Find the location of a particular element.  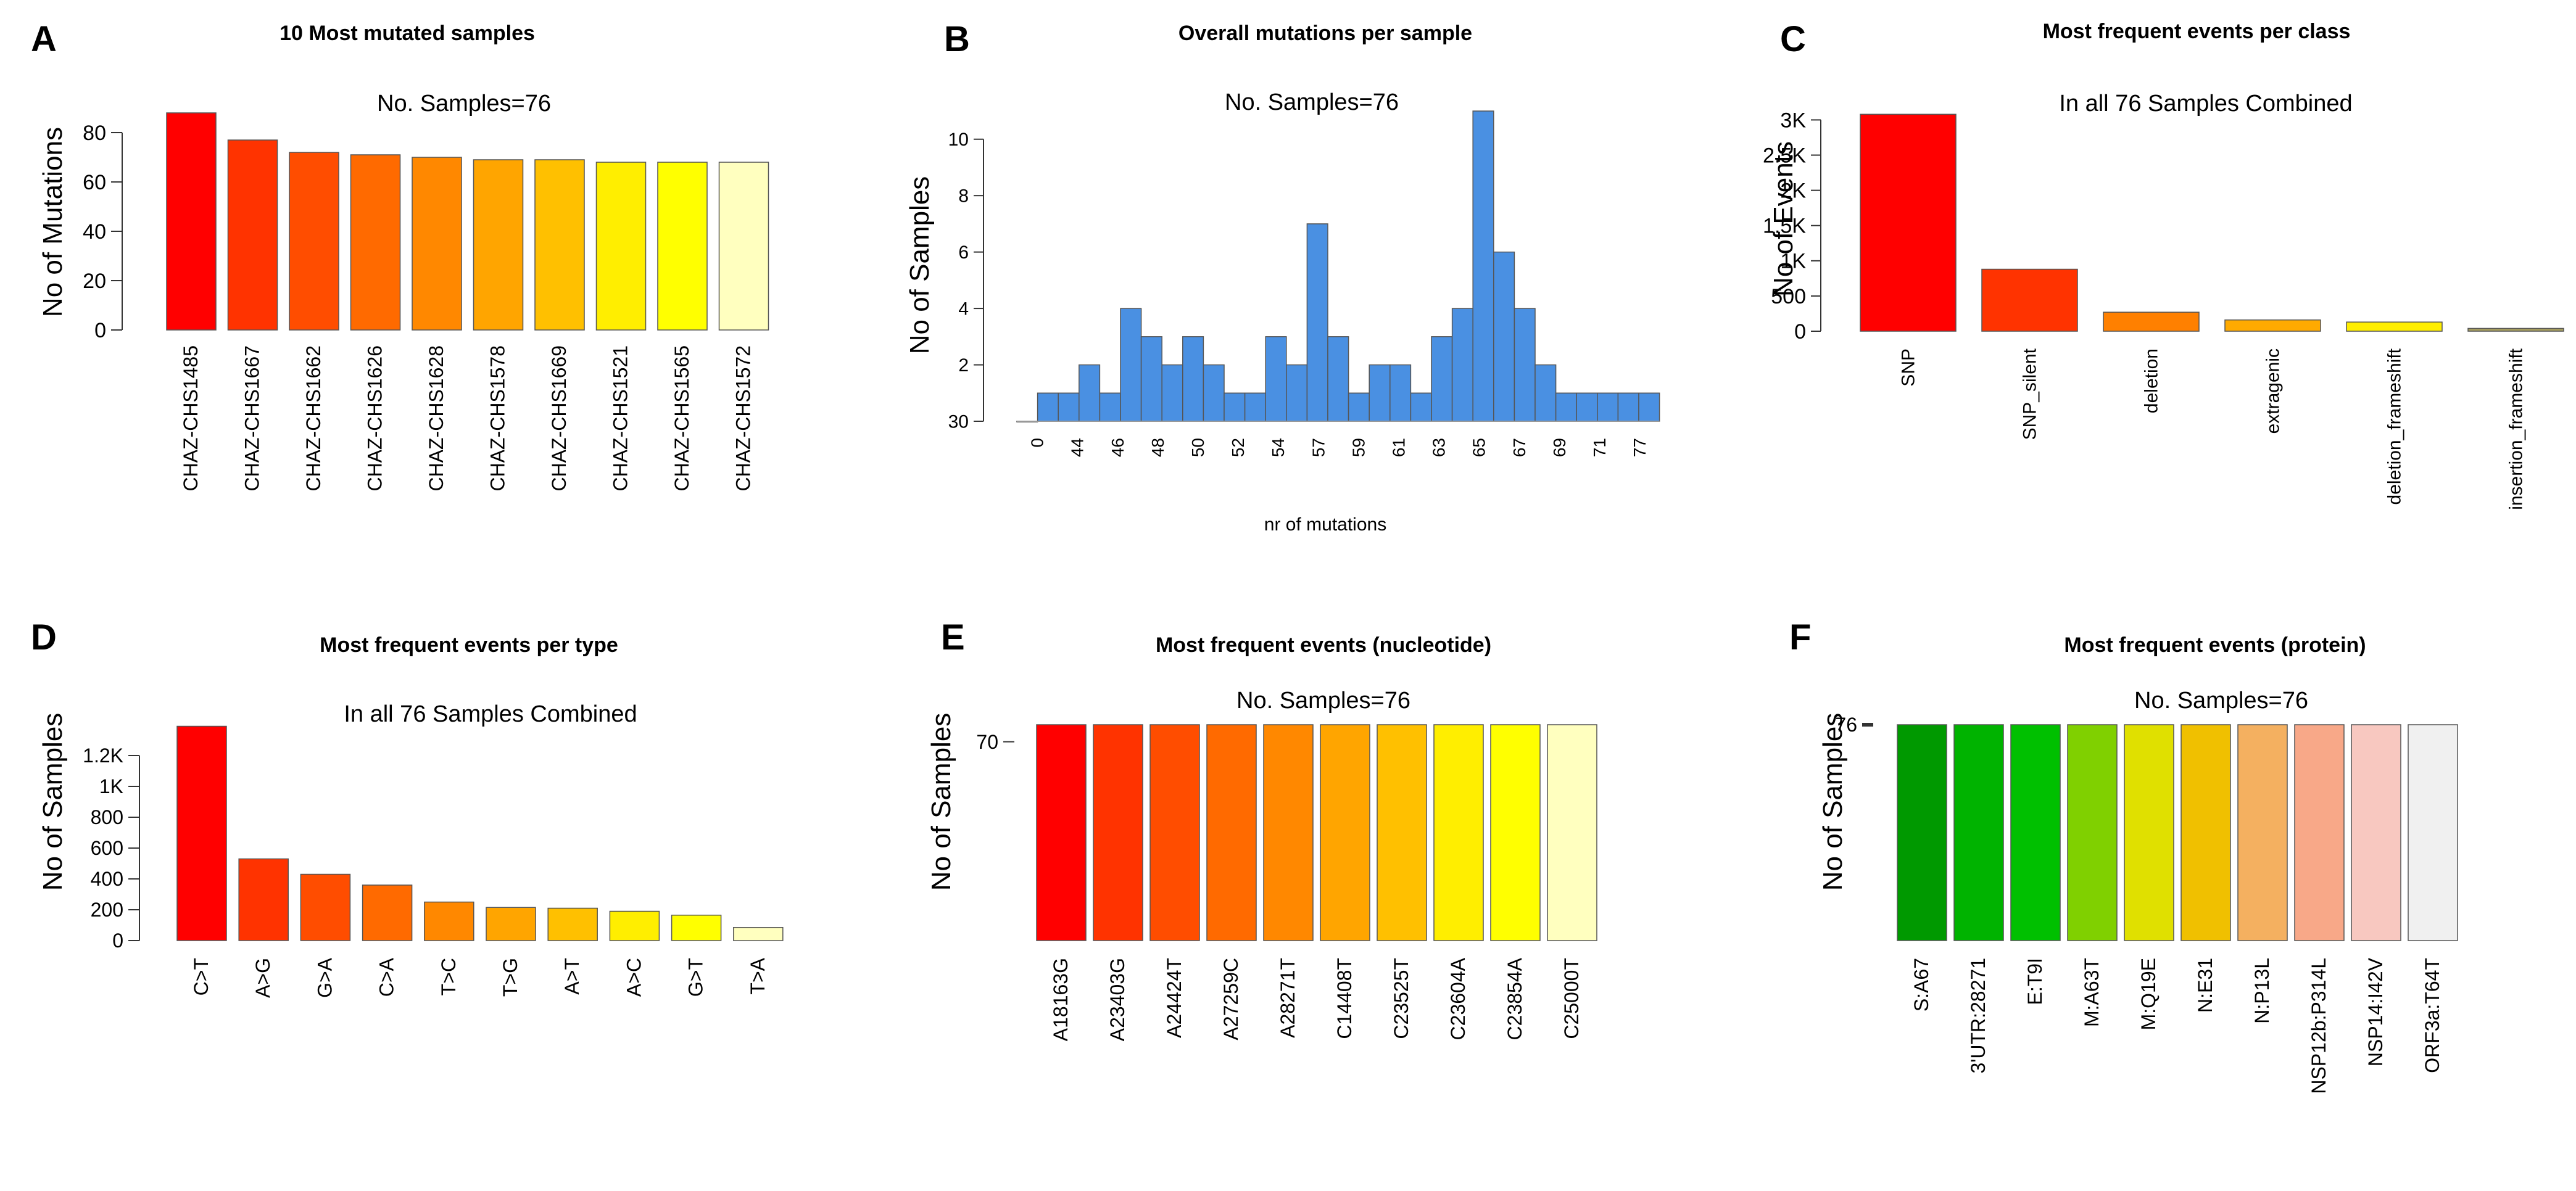

x-tick-label: 48 is located at coordinates (1157, 447).